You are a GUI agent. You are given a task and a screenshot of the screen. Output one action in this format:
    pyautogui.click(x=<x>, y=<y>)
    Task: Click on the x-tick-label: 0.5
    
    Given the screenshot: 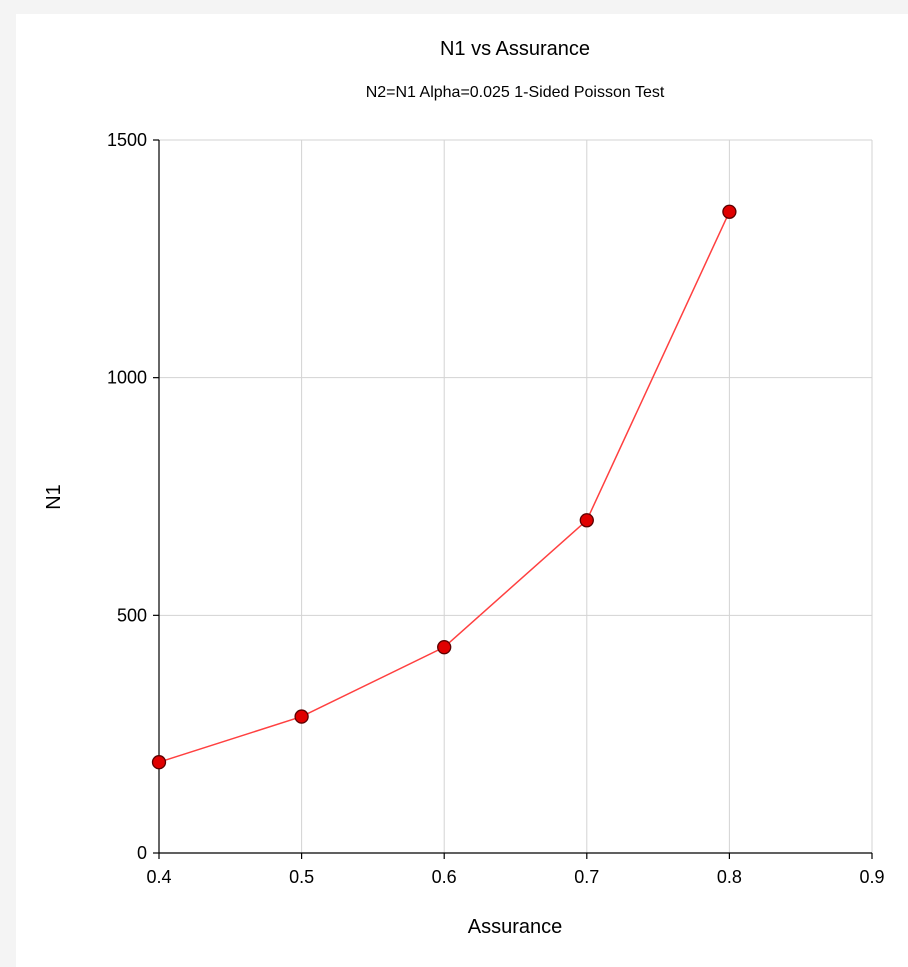 What is the action you would take?
    pyautogui.click(x=301, y=877)
    